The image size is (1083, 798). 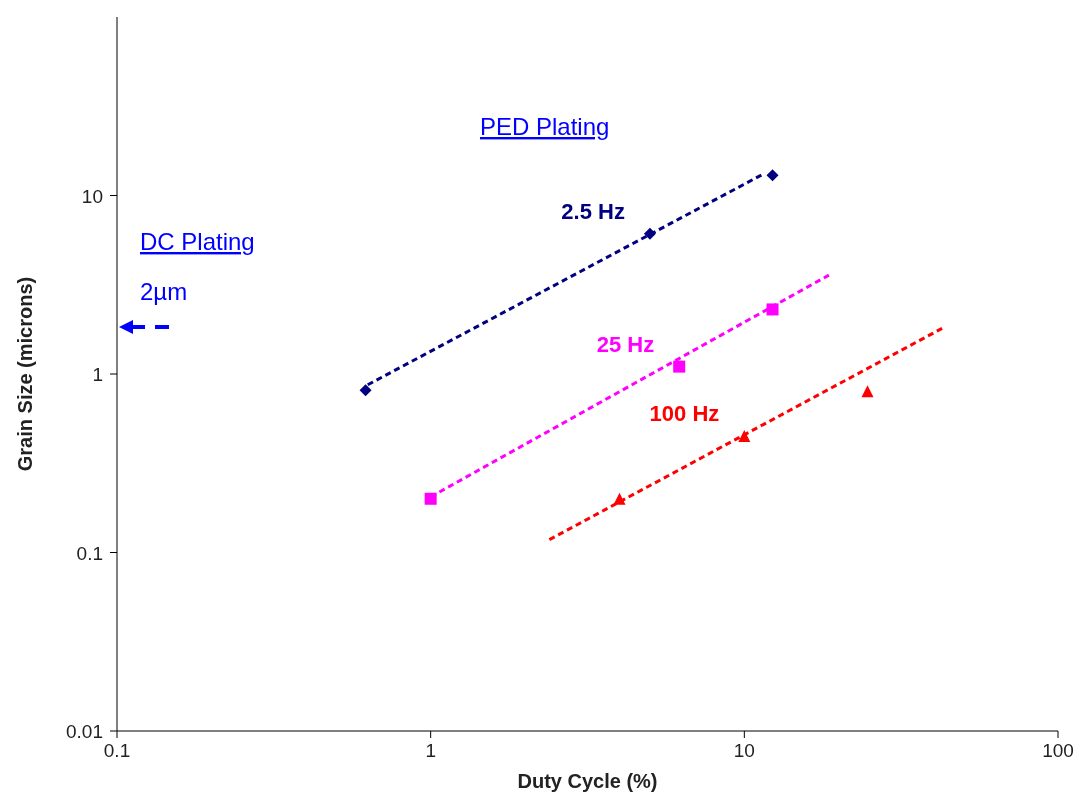 What do you see at coordinates (92, 196) in the screenshot?
I see `y-tick-label: 10` at bounding box center [92, 196].